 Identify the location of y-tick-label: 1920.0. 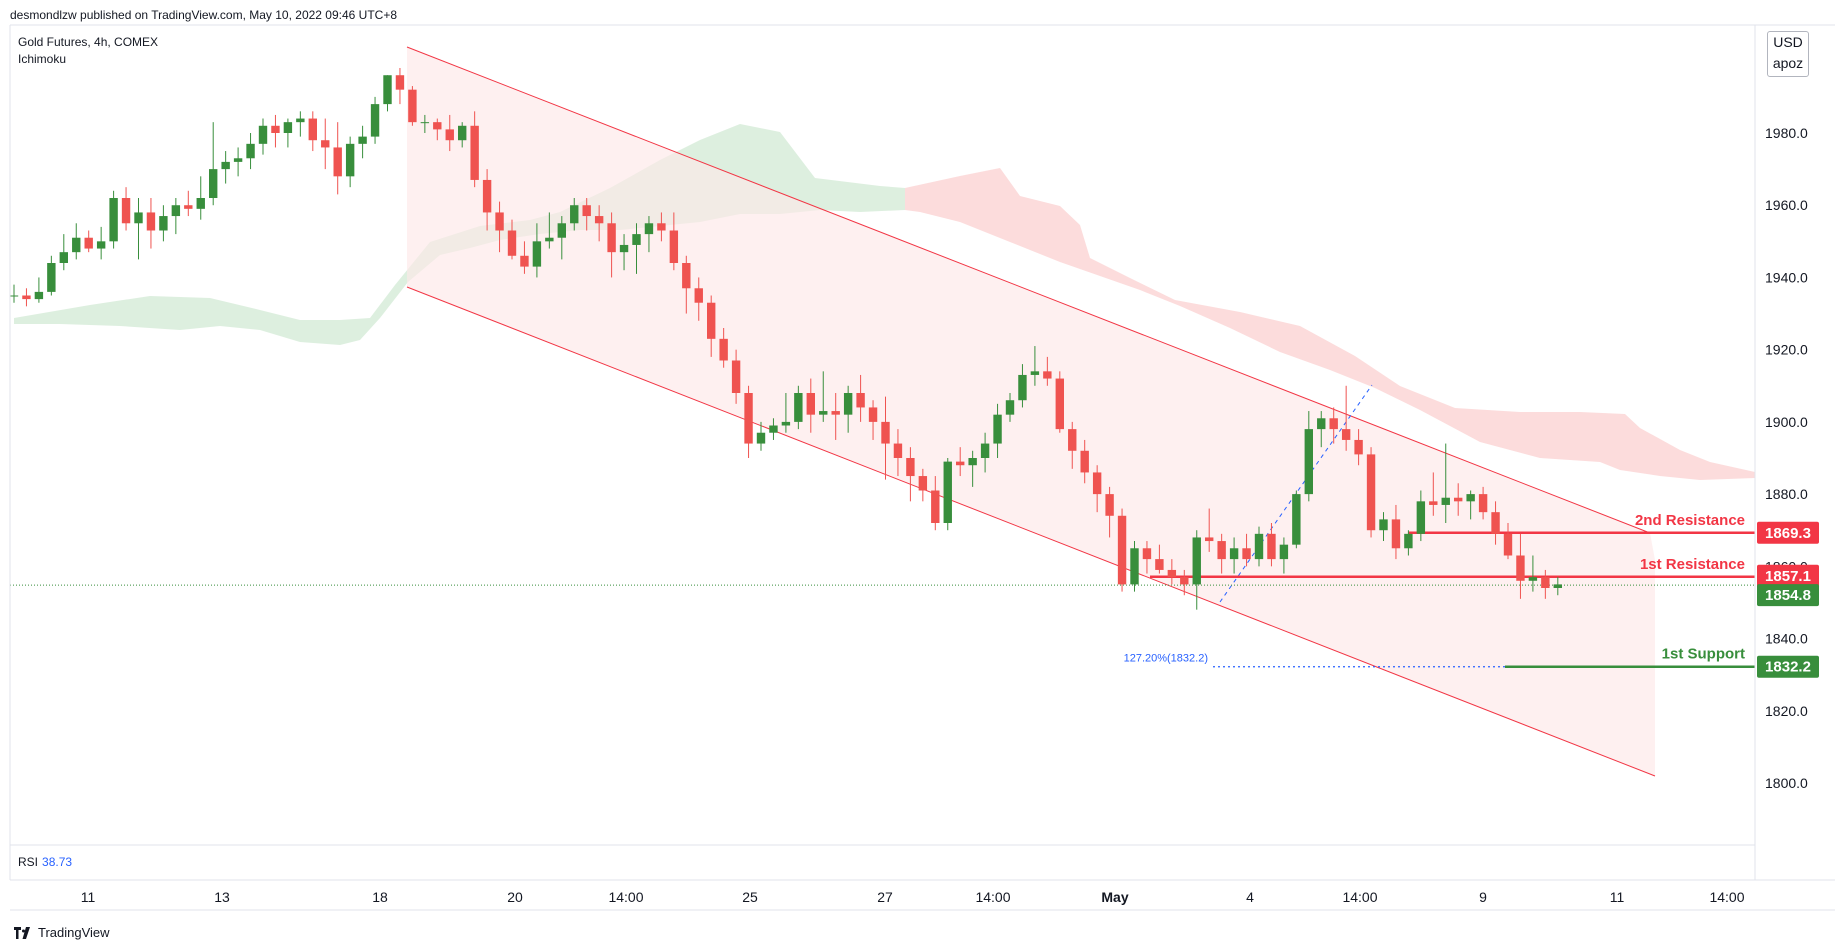
(1786, 350).